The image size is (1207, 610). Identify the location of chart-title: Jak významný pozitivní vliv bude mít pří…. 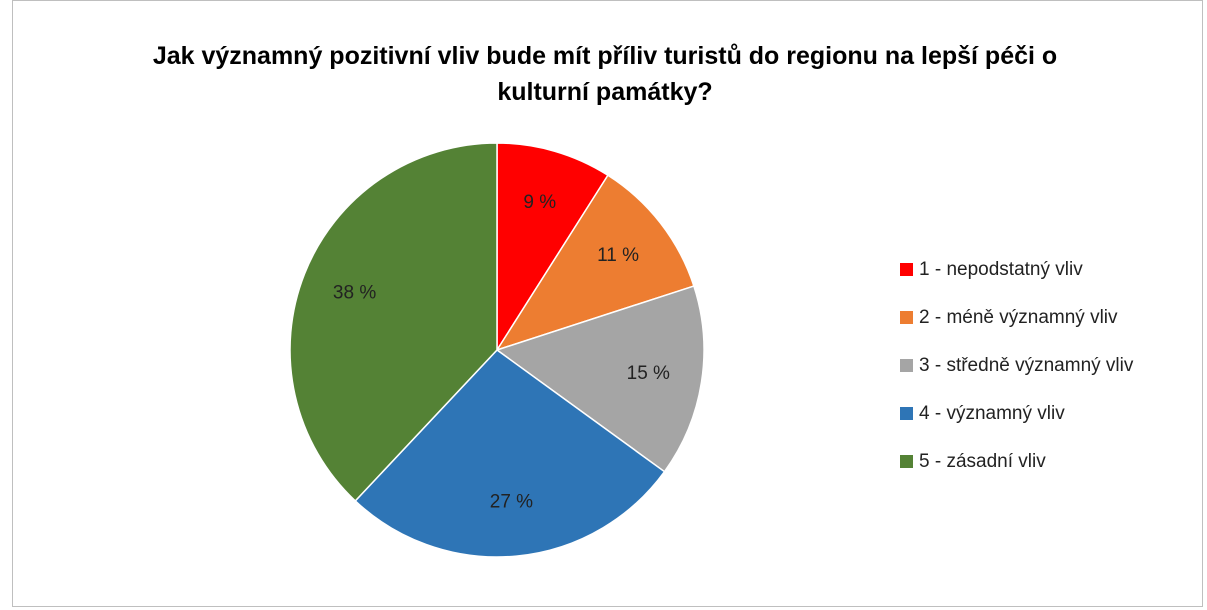
(605, 74).